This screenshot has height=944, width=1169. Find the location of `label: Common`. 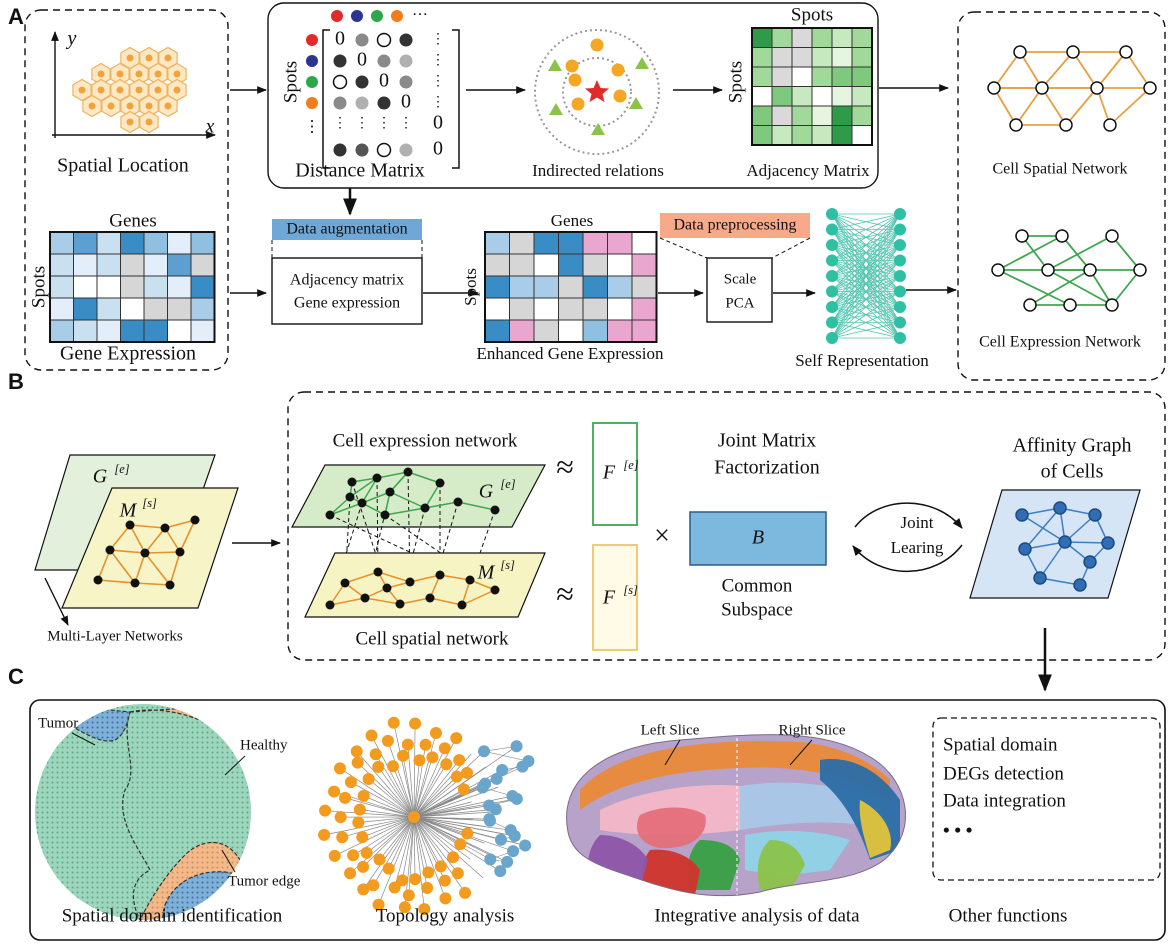

label: Common is located at coordinates (757, 585).